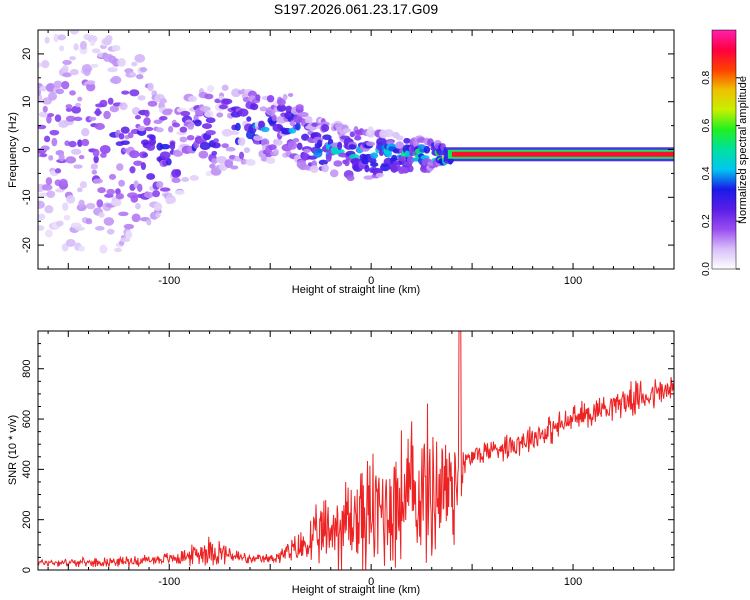  I want to click on colorbar-gradient, so click(724, 149).